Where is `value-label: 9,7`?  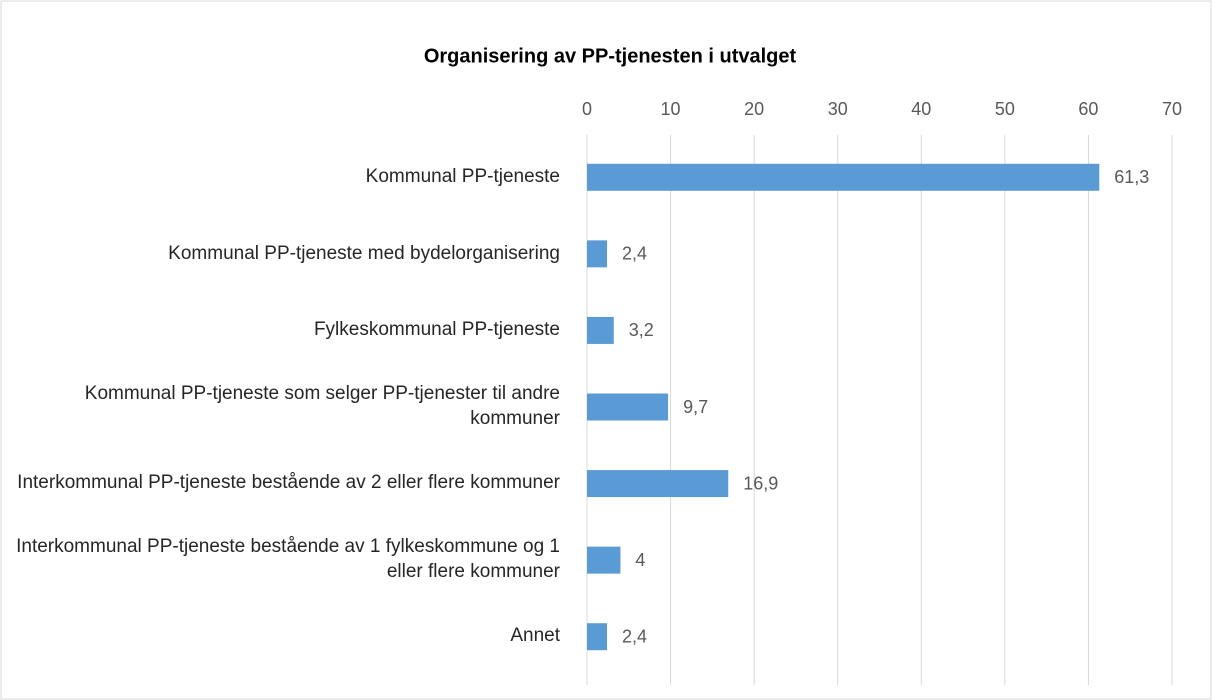
value-label: 9,7 is located at coordinates (695, 407).